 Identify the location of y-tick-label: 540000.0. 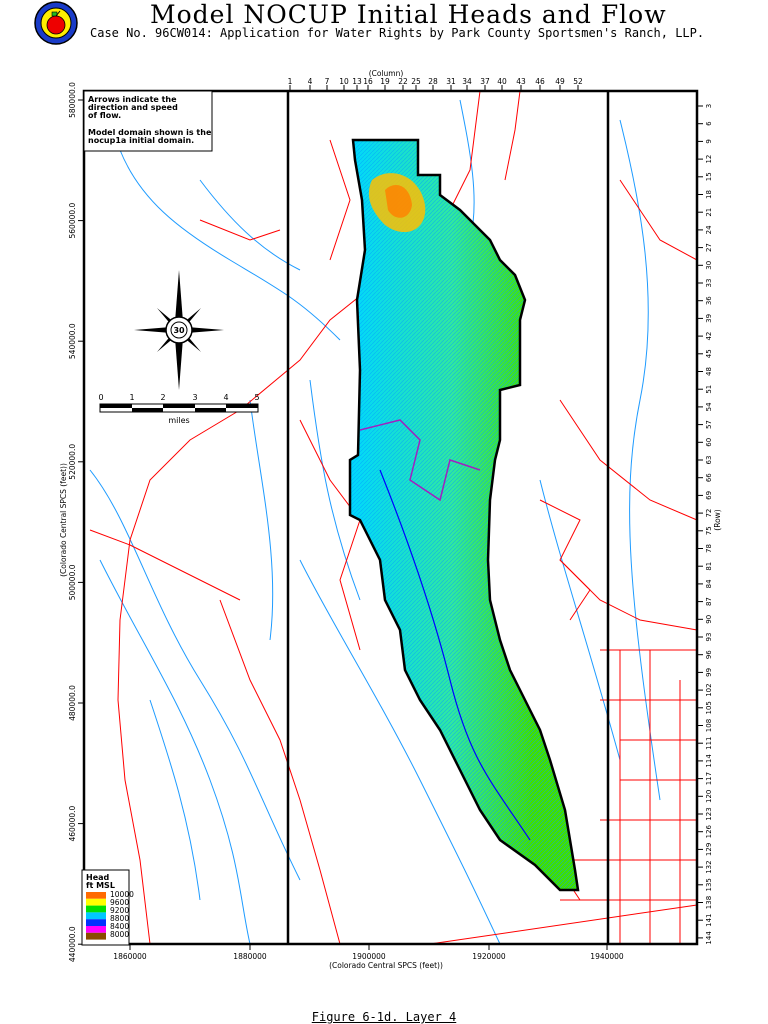
(72, 341).